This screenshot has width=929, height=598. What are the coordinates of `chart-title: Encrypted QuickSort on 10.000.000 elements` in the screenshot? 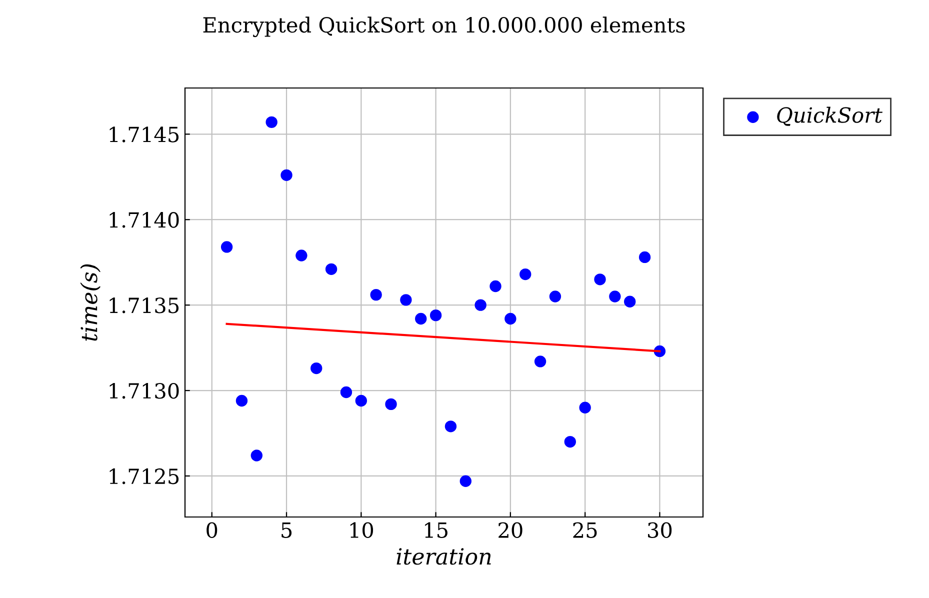 It's located at (444, 27).